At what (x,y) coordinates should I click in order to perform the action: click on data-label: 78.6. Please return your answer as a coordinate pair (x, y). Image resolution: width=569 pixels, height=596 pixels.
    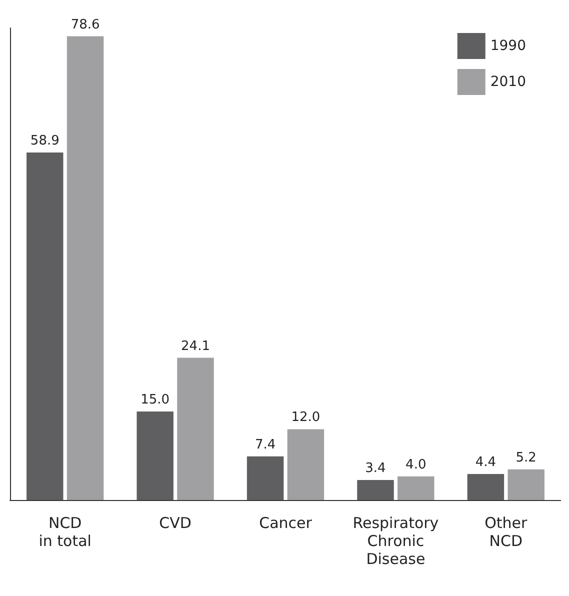
    Looking at the image, I should click on (85, 24).